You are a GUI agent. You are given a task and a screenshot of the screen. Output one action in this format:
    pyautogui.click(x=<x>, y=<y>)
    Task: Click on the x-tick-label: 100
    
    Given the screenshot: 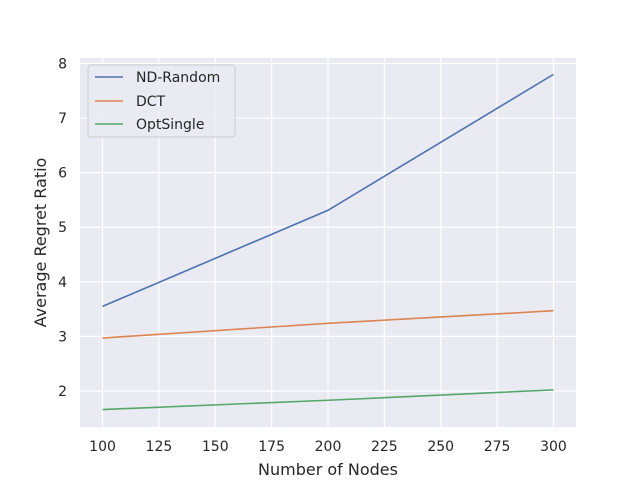 What is the action you would take?
    pyautogui.click(x=102, y=447)
    